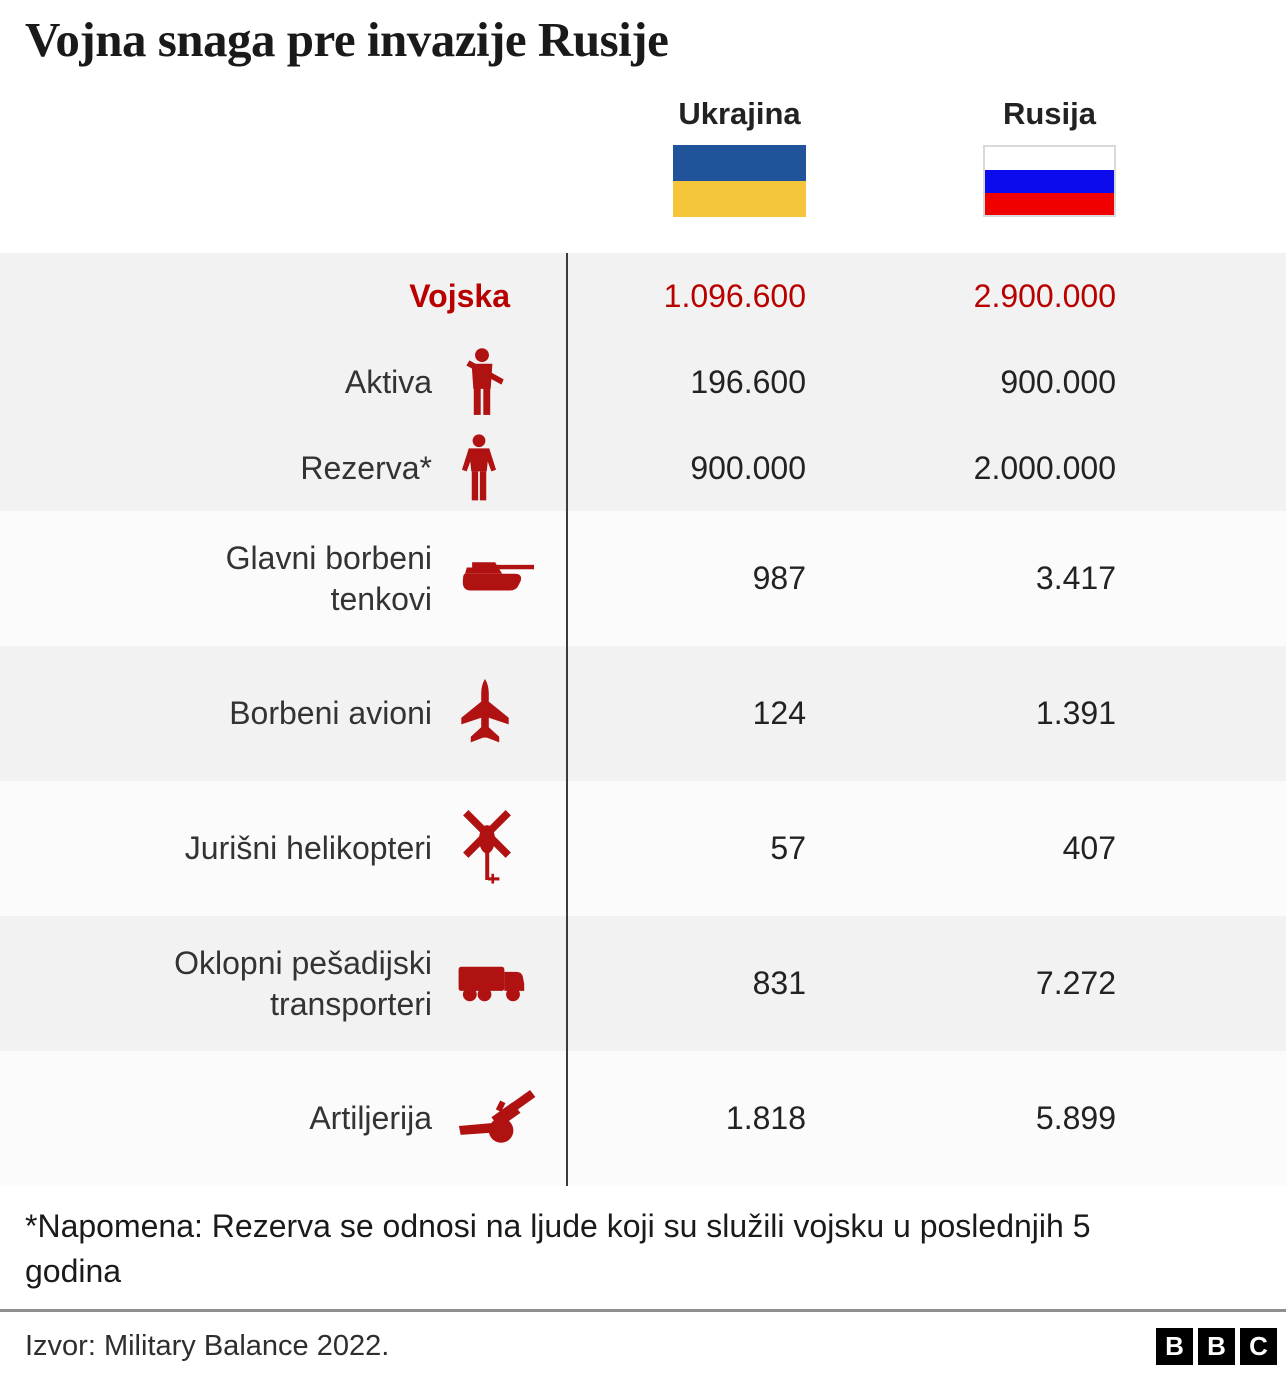 This screenshot has width=1286, height=1382. Describe the element at coordinates (643, 157) in the screenshot. I see `column-headers: Ukrajina Rusija` at that location.